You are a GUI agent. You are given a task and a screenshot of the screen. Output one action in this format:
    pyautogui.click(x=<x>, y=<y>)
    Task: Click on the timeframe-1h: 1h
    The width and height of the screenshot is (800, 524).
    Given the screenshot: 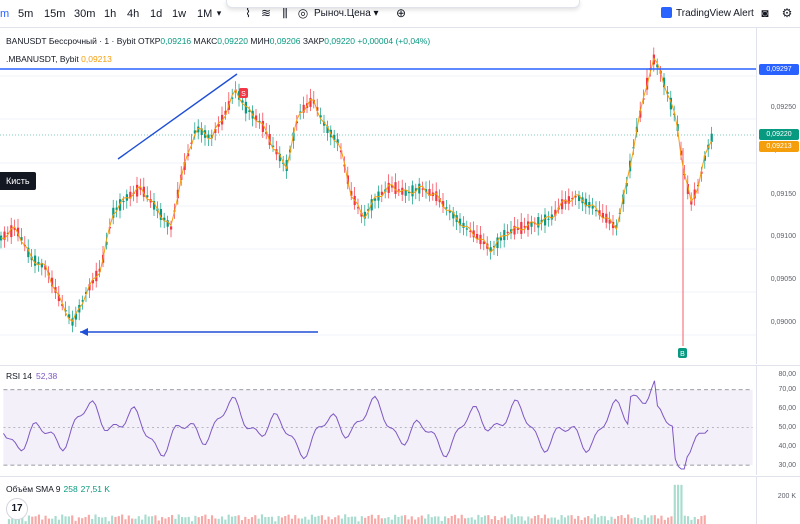 What is the action you would take?
    pyautogui.click(x=110, y=14)
    